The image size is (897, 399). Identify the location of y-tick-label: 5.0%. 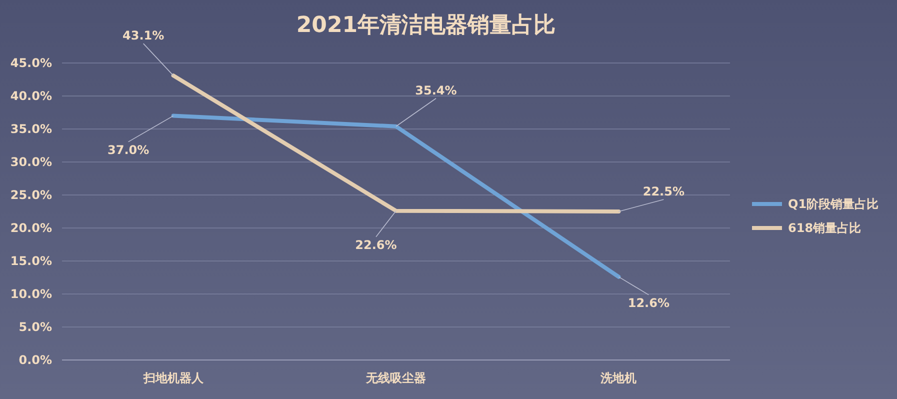
(35, 327).